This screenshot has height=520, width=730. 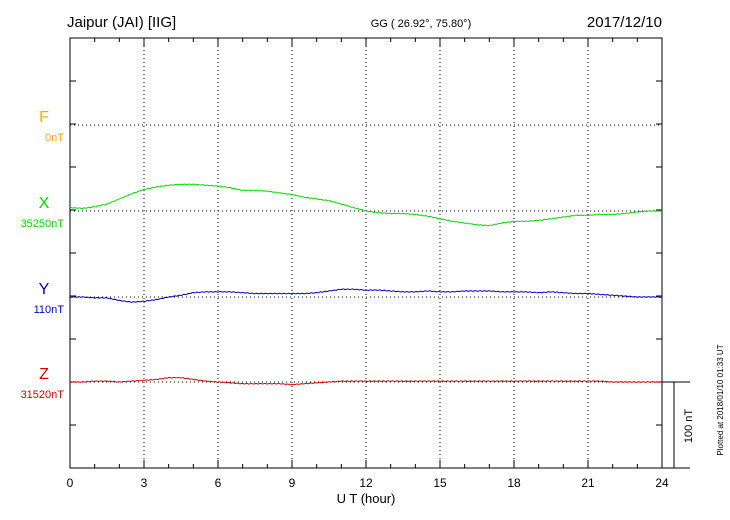 What do you see at coordinates (366, 483) in the screenshot?
I see `x-tick-label: 12` at bounding box center [366, 483].